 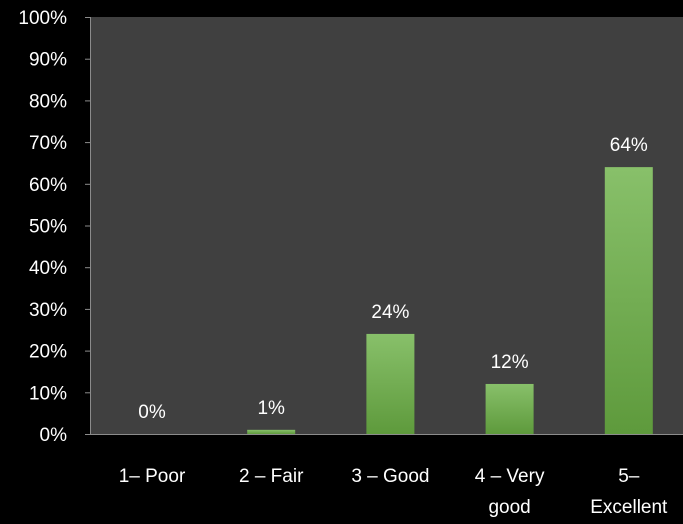 I want to click on category-label: good, so click(x=509, y=507).